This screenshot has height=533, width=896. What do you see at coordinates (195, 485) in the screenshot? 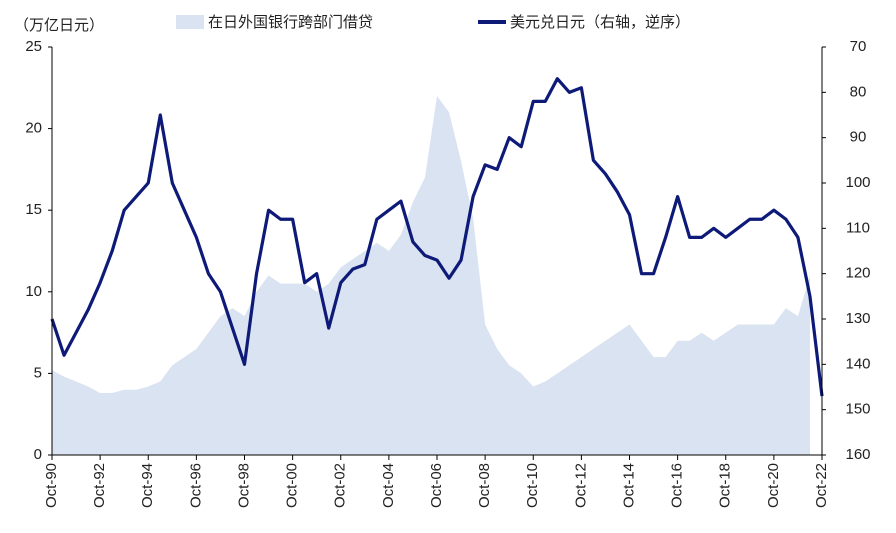
I see `x-tick-label: Oct-96` at bounding box center [195, 485].